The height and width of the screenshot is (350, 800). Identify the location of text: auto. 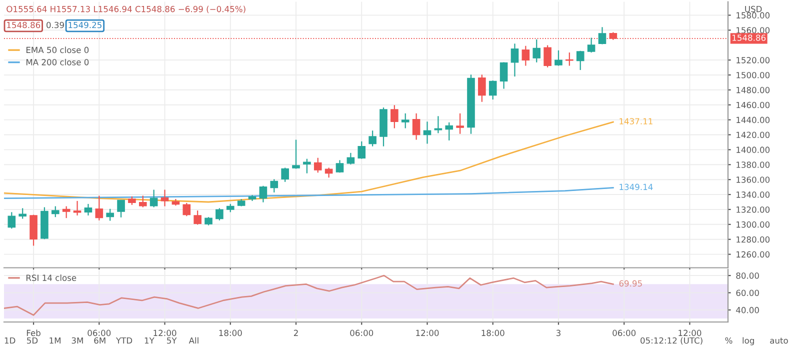
(779, 341).